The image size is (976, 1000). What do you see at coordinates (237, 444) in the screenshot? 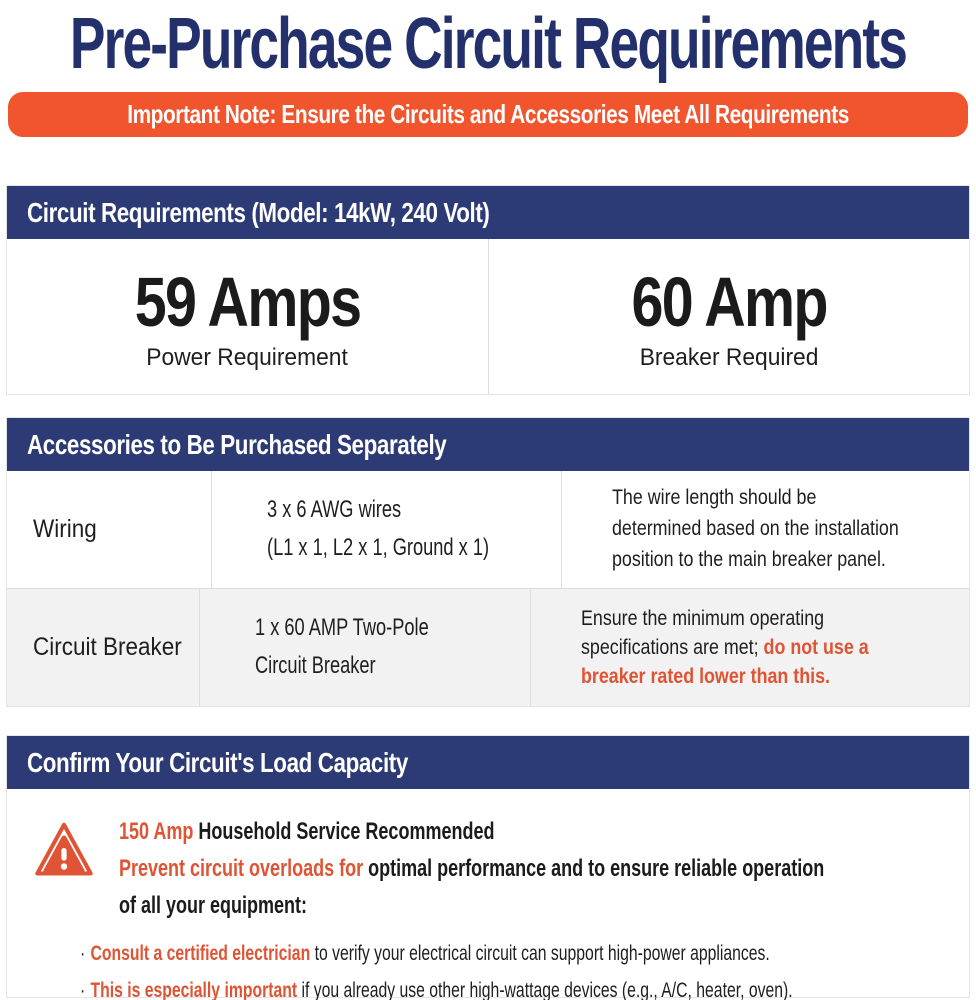
I see `accessories-header-text: Accessories to Be Purchased Separately` at bounding box center [237, 444].